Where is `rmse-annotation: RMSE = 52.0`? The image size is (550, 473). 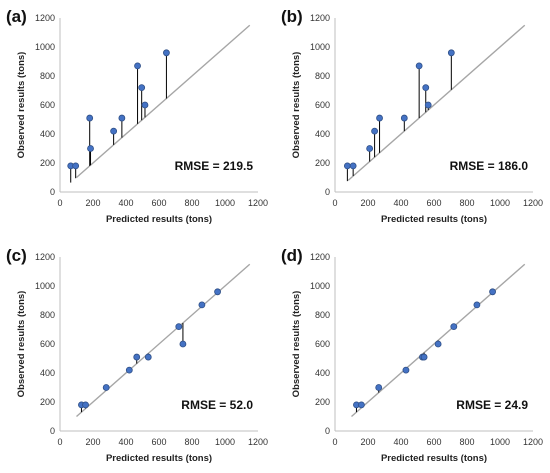
rmse-annotation: RMSE = 52.0 is located at coordinates (217, 405).